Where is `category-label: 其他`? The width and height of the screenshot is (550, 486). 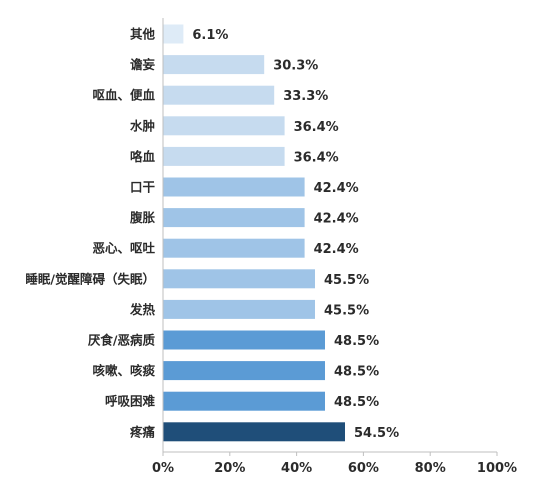
category-label: 其他 is located at coordinates (143, 34).